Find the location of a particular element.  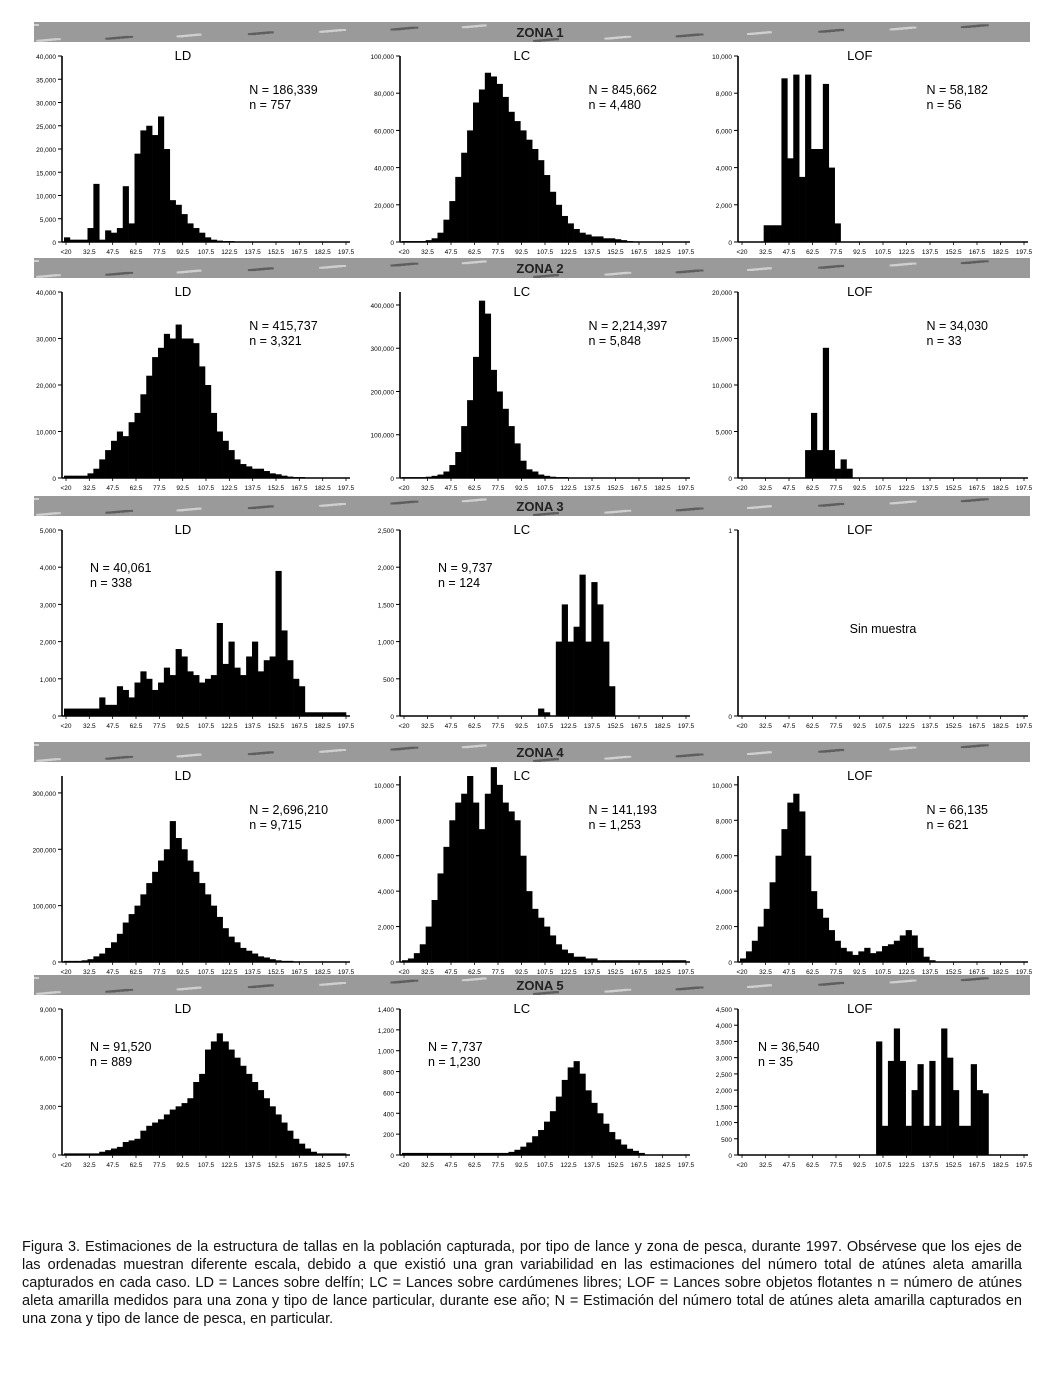

zone-banner-label: ZONA 2 is located at coordinates (539, 268).